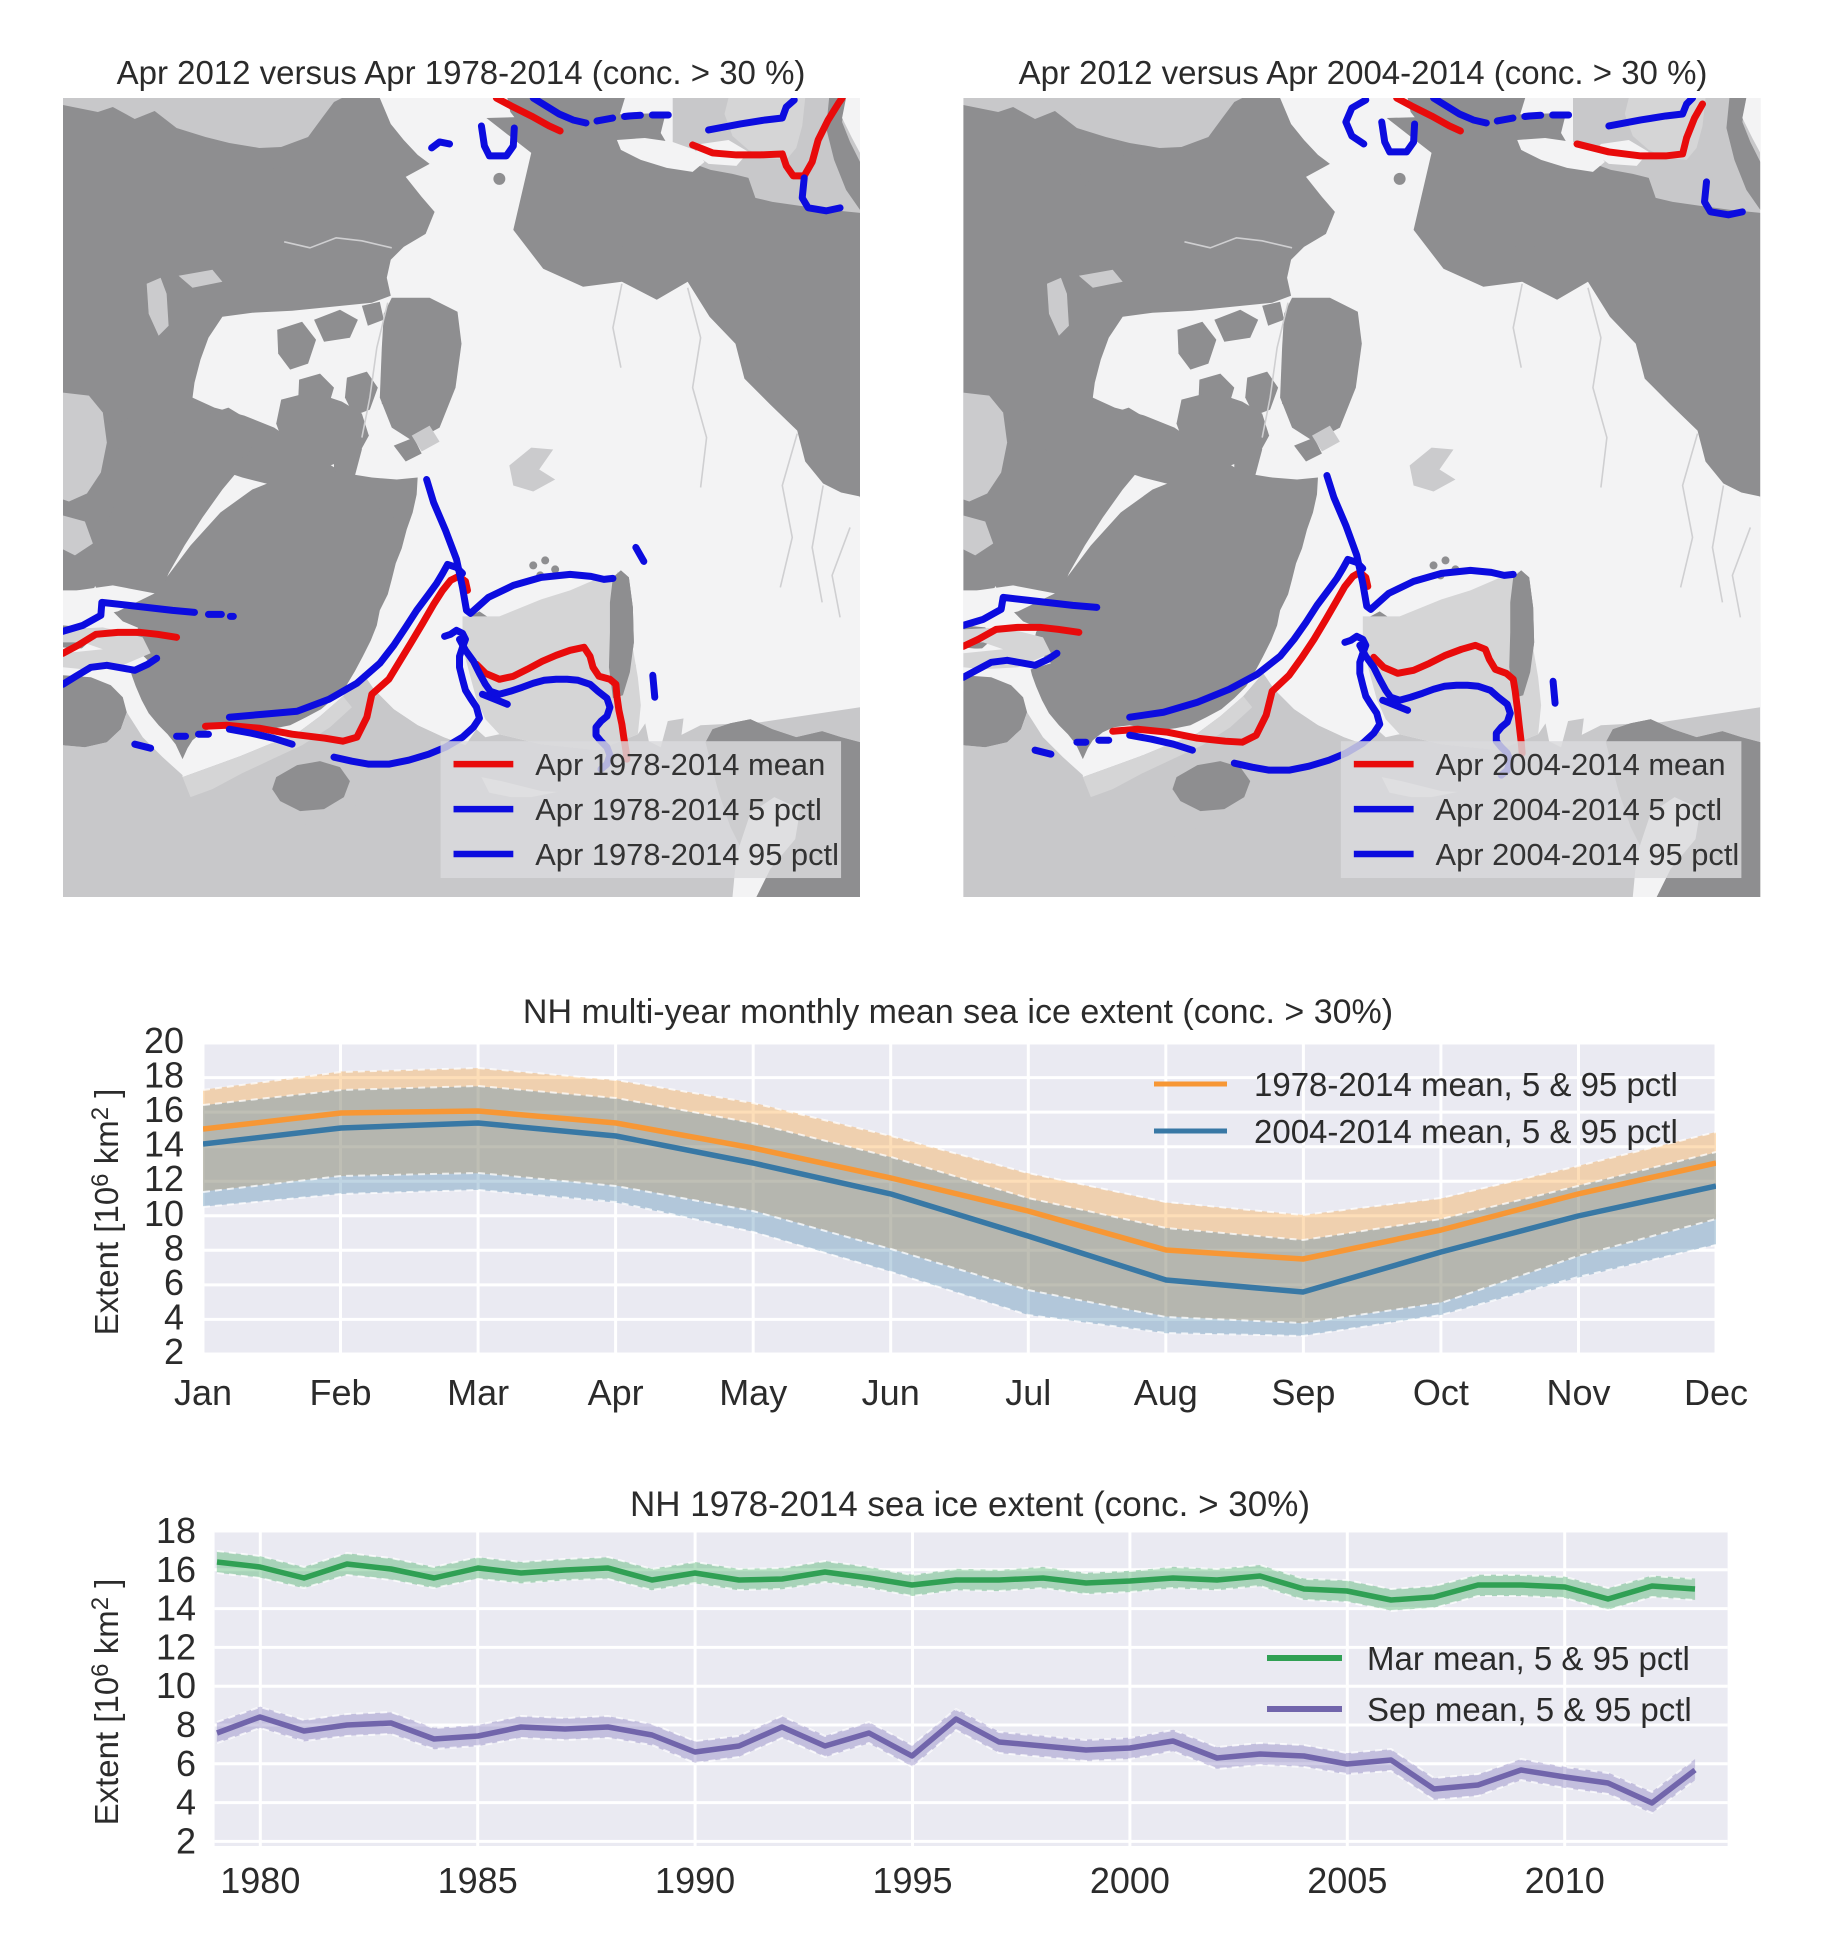  What do you see at coordinates (1579, 809) in the screenshot?
I see `svg-text: Apr 2004-2014 5 pctl` at bounding box center [1579, 809].